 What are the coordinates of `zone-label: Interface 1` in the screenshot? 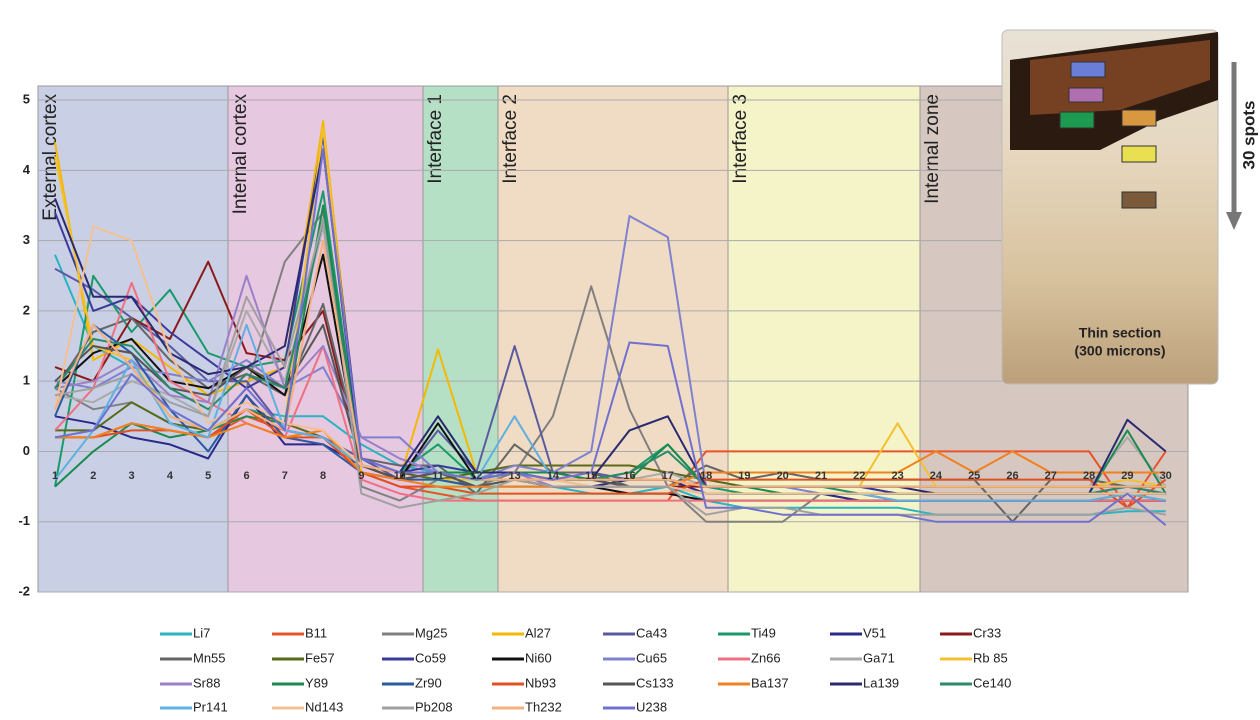 It's located at (435, 139).